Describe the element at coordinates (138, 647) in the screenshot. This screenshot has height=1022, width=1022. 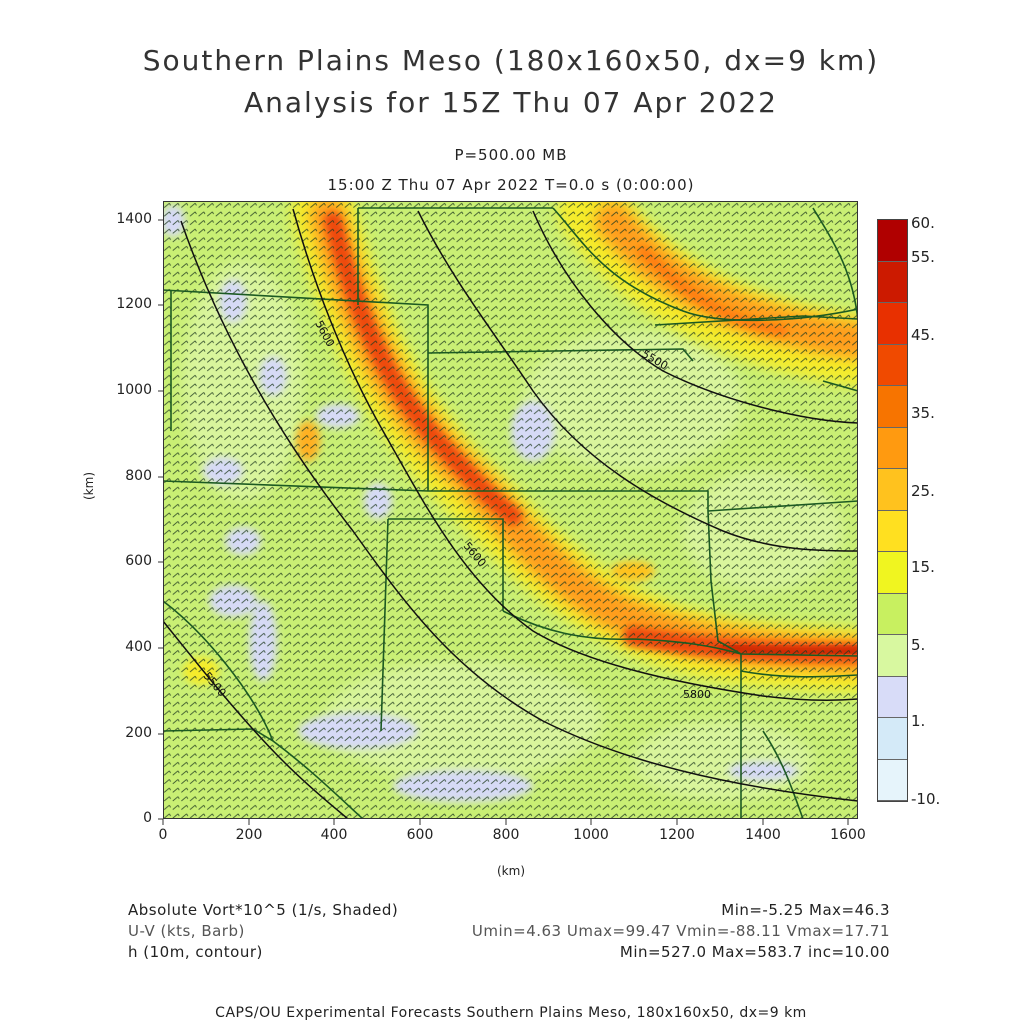
I see `y-tick-label: 400` at that location.